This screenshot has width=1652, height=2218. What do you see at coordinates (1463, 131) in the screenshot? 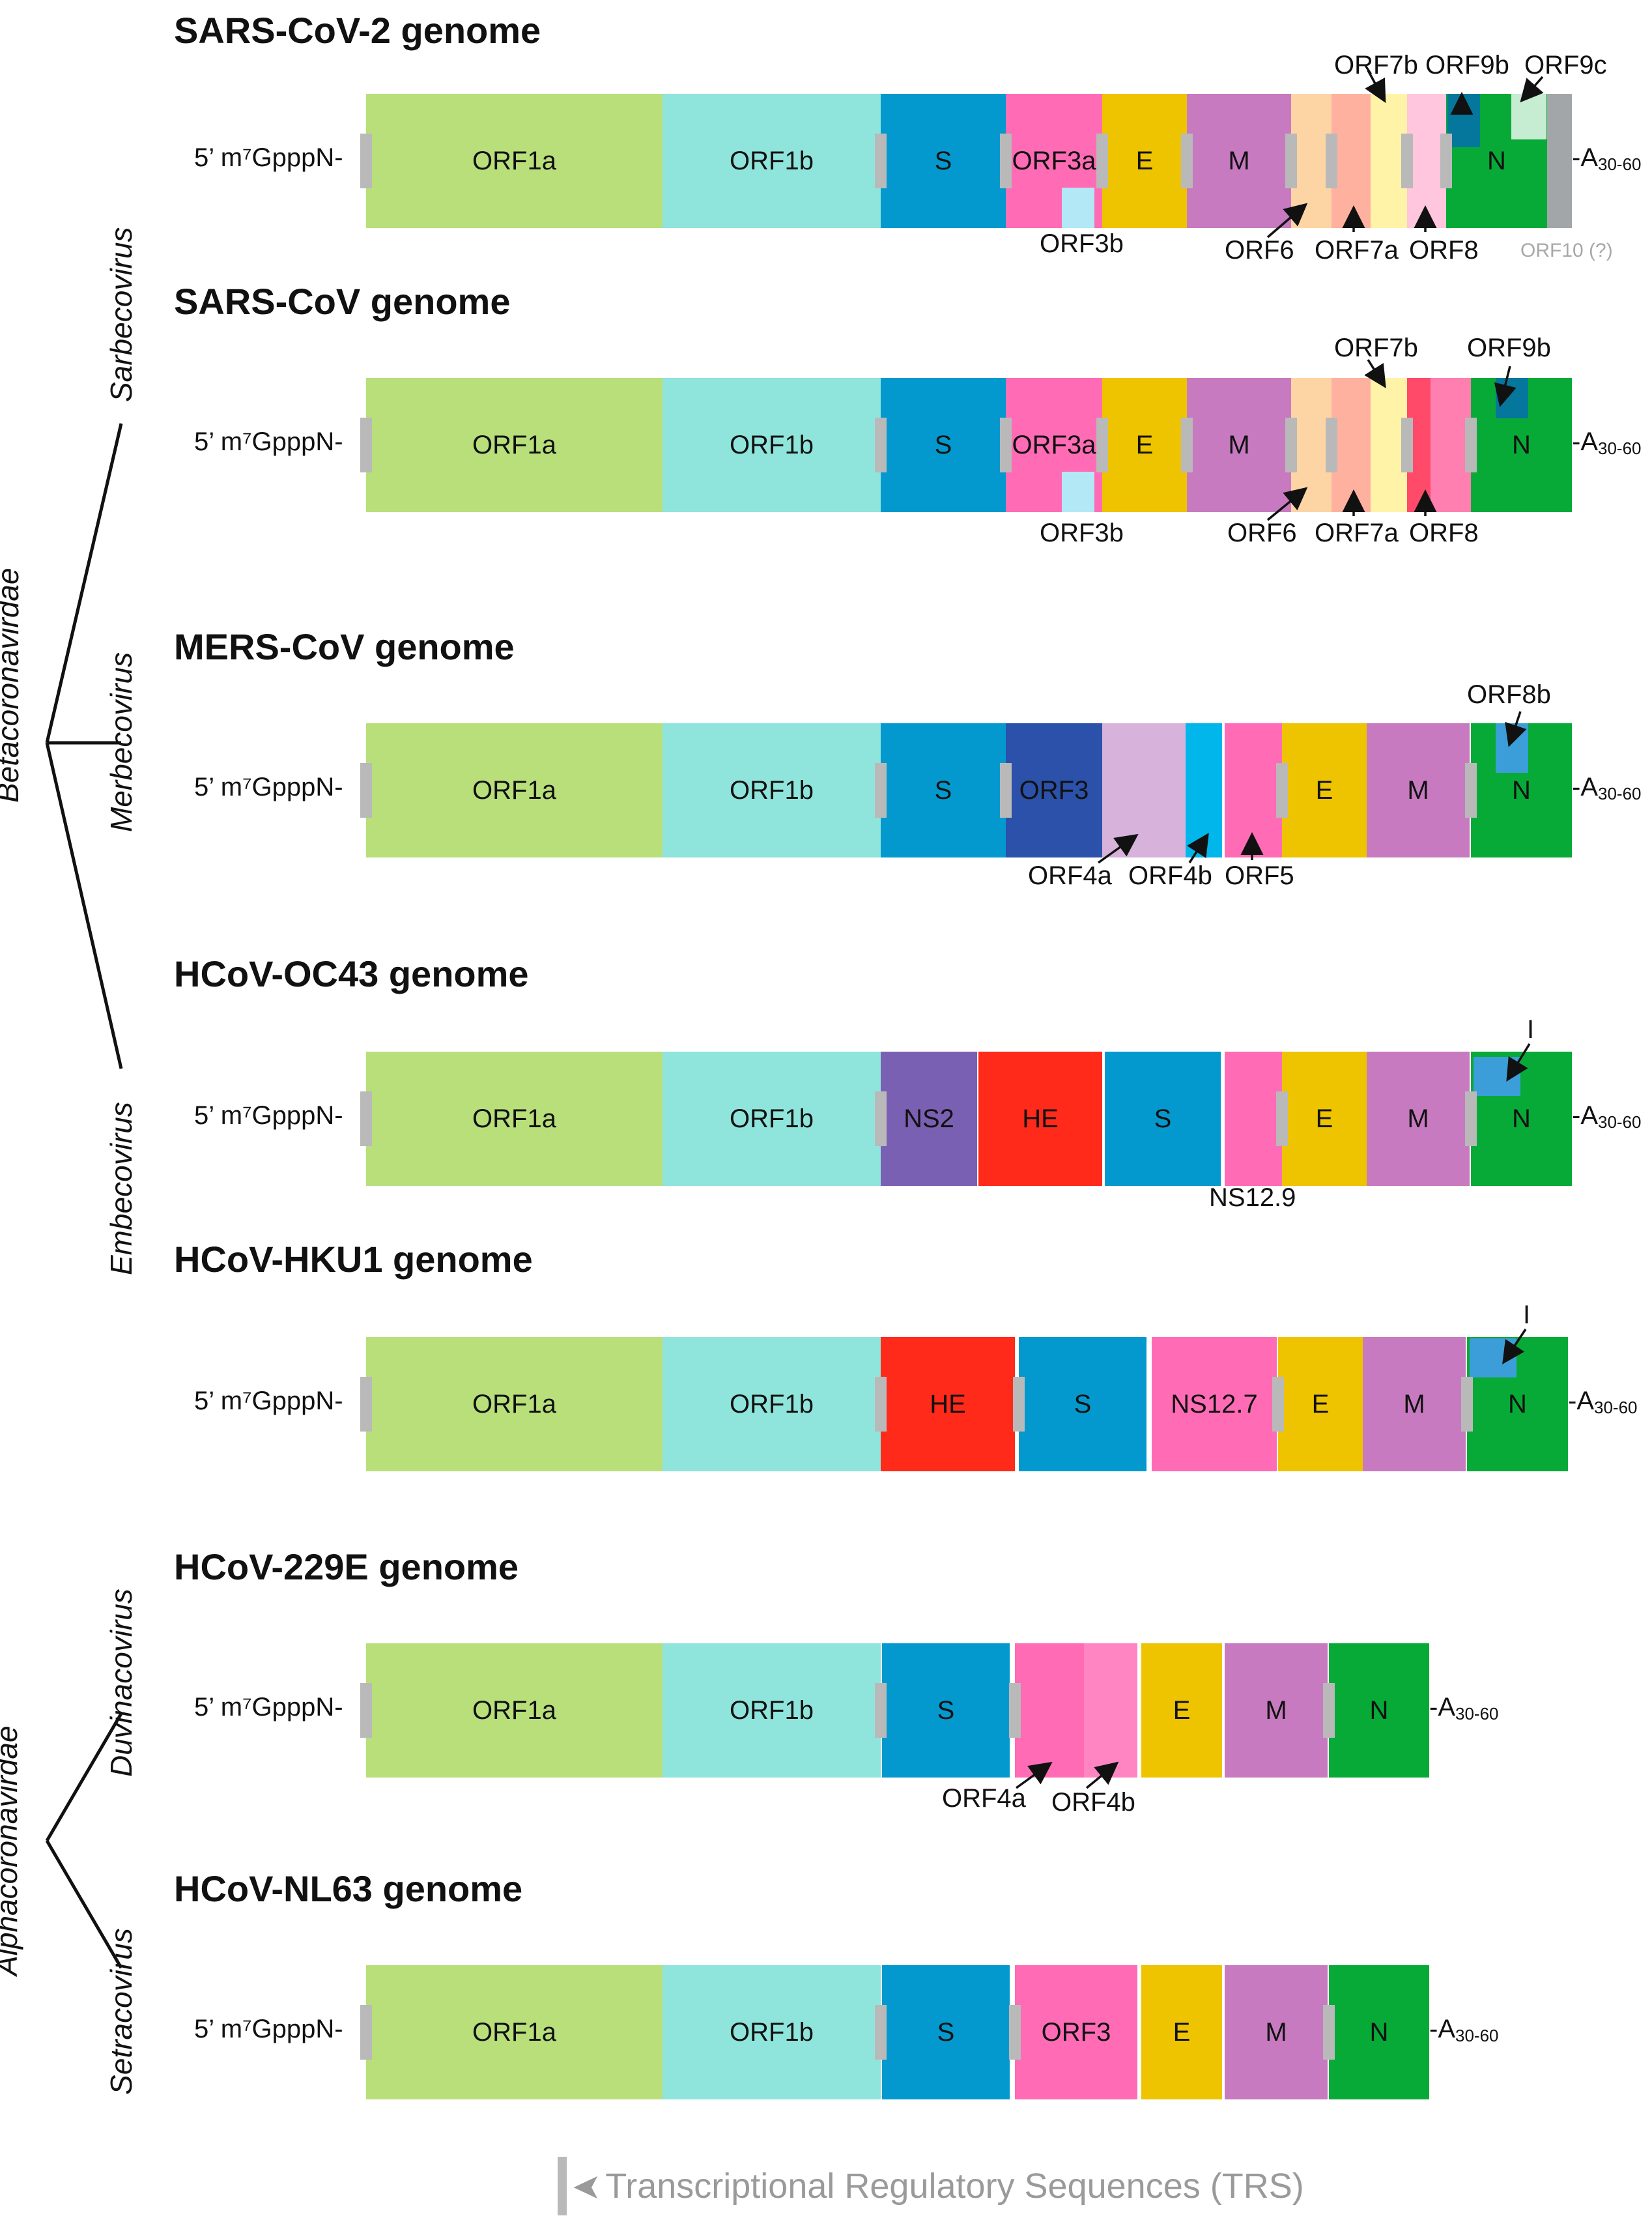
I see `segment-orf9b-body` at bounding box center [1463, 131].